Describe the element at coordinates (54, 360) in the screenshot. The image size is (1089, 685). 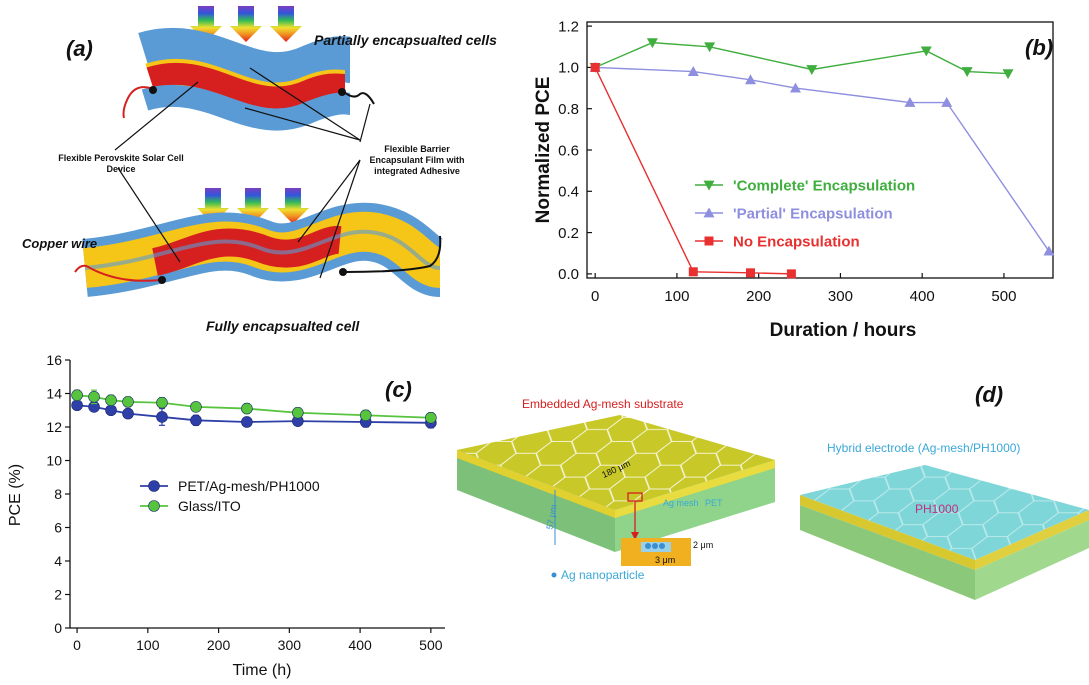
I see `y-tick-label: 16` at that location.